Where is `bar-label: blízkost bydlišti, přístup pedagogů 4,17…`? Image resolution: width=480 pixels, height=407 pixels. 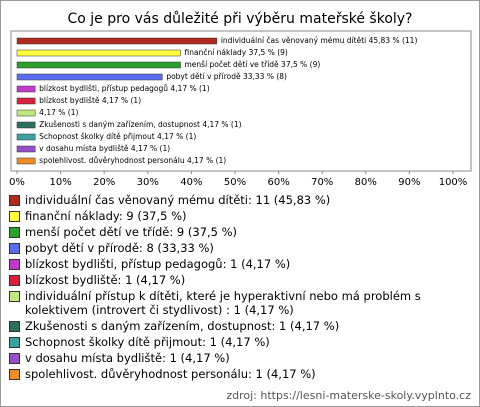
bar-label: blízkost bydlišti, přístup pedagogů 4,17… is located at coordinates (124, 88).